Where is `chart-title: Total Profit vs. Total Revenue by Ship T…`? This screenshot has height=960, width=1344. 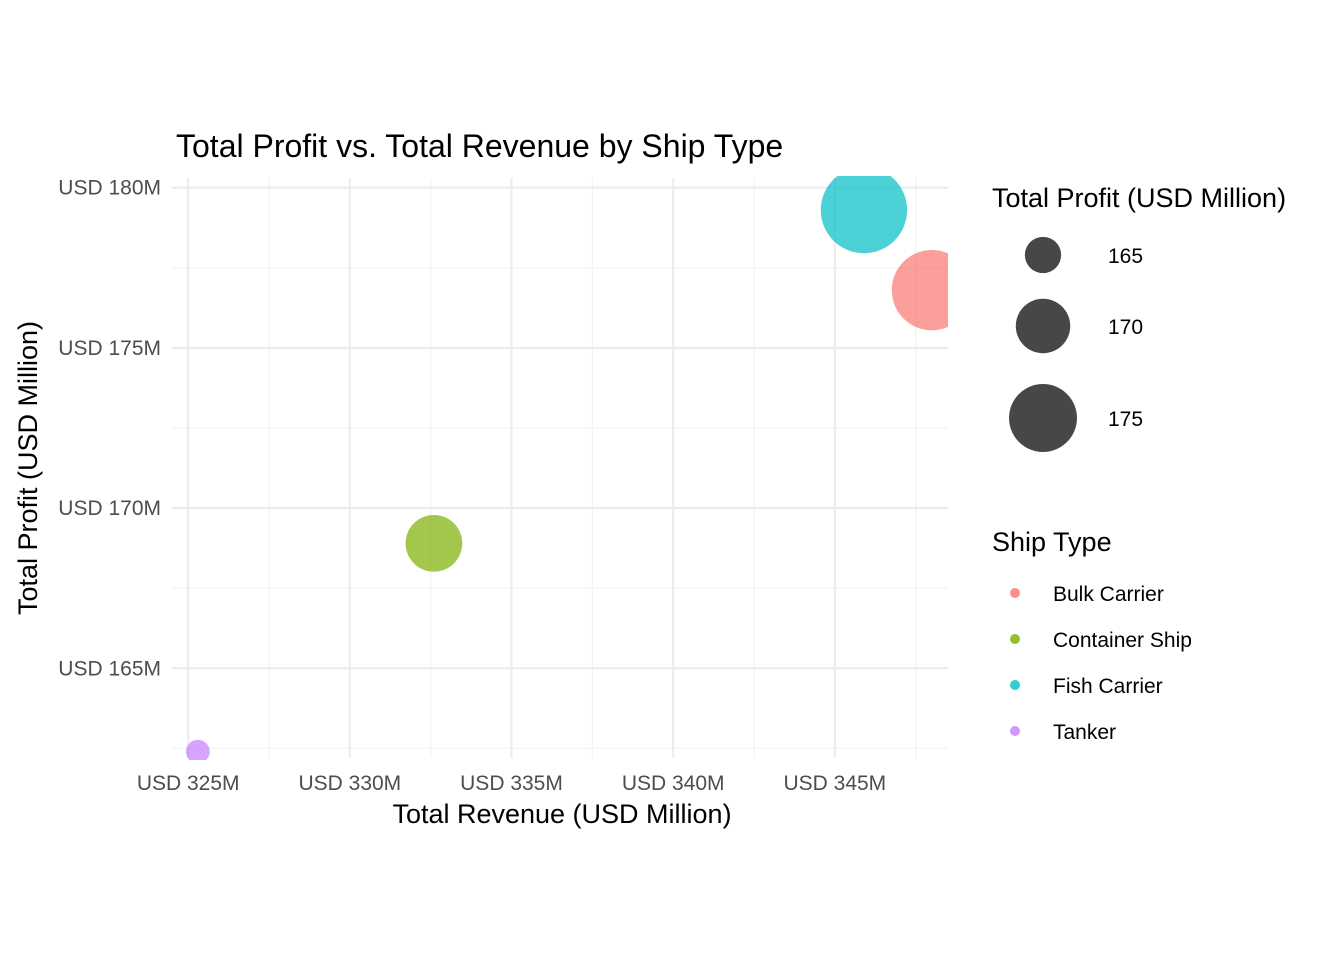 chart-title: Total Profit vs. Total Revenue by Ship T… is located at coordinates (479, 146).